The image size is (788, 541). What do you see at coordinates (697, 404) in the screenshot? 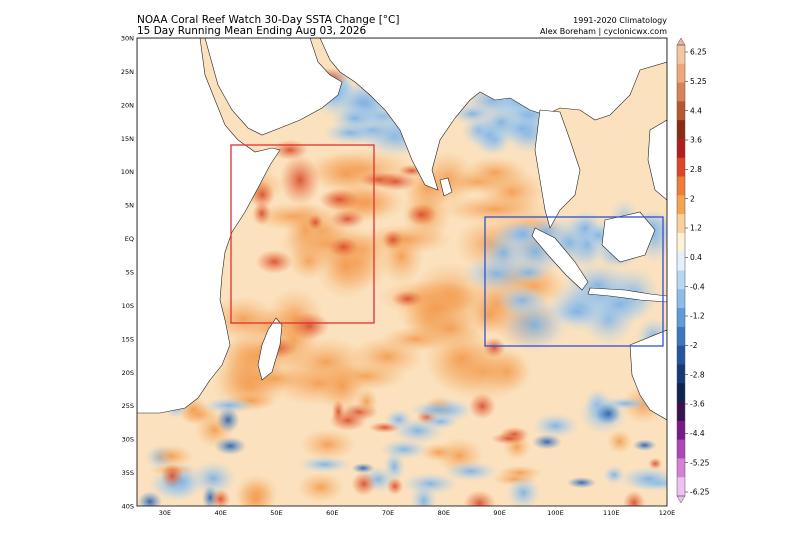
I see `colorbar-label: -3.6` at bounding box center [697, 404].